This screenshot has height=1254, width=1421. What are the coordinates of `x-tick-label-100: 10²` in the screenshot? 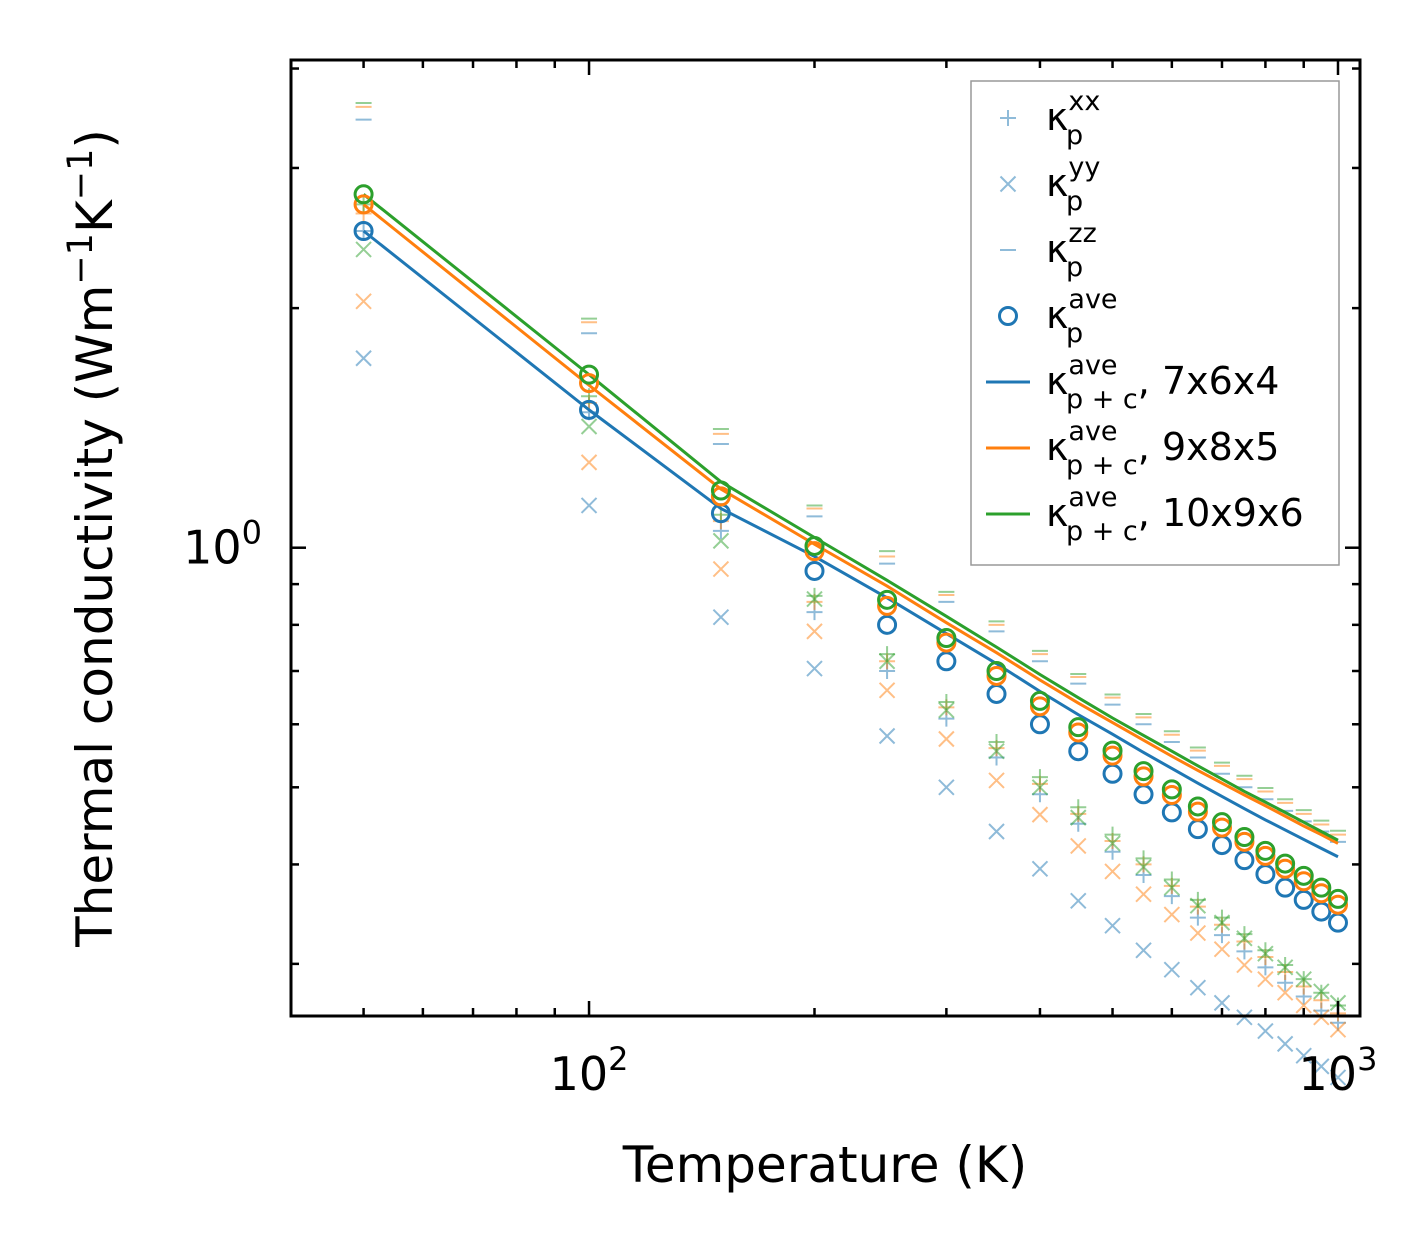 It's located at (589, 1070).